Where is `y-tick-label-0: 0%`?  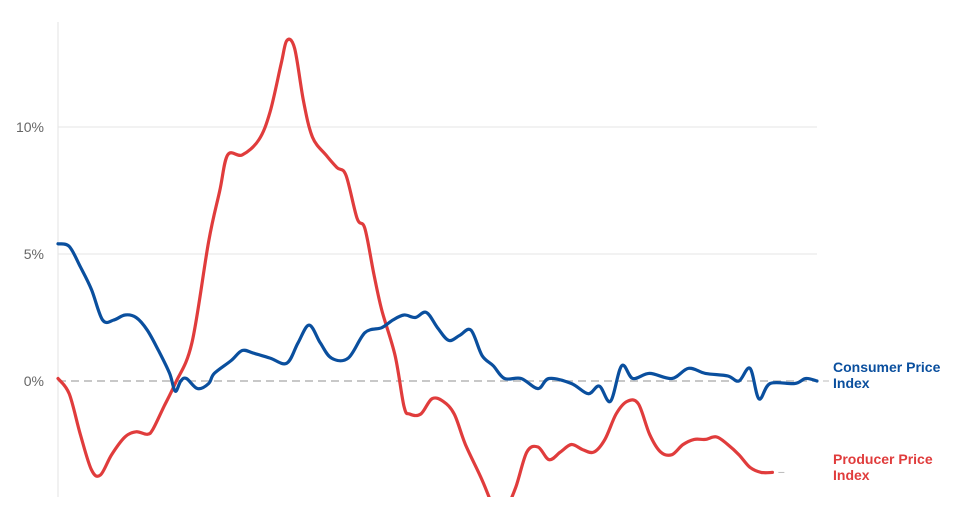
y-tick-label-0: 0% is located at coordinates (34, 381).